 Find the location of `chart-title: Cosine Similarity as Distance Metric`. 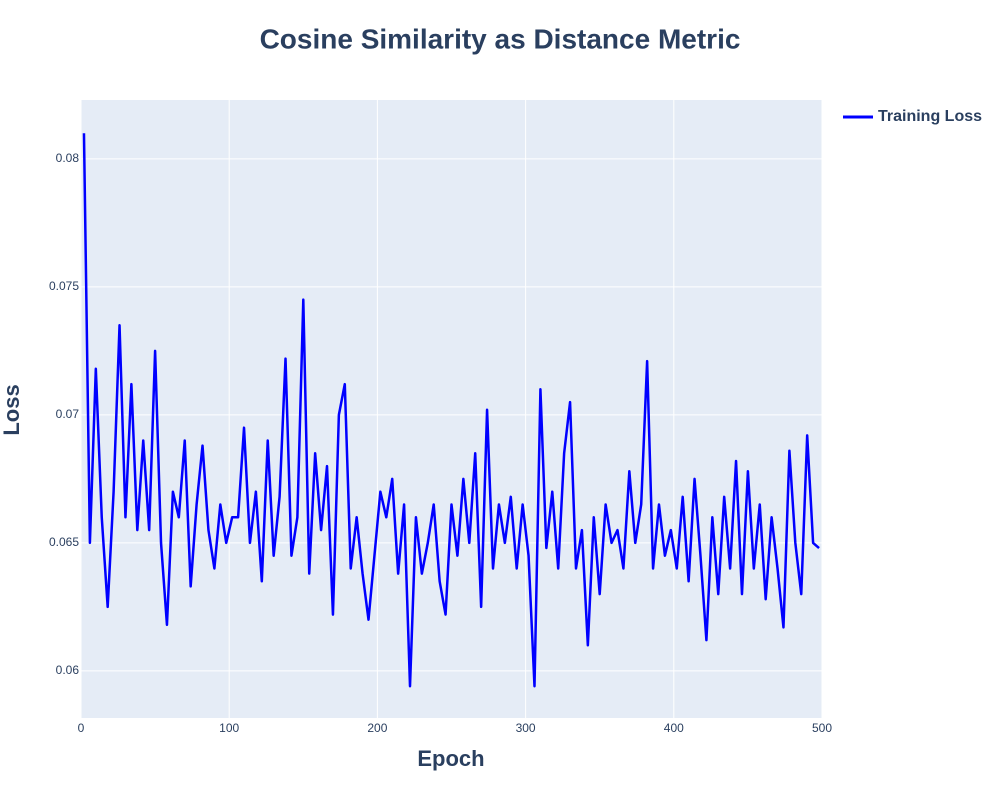

chart-title: Cosine Similarity as Distance Metric is located at coordinates (500, 38).